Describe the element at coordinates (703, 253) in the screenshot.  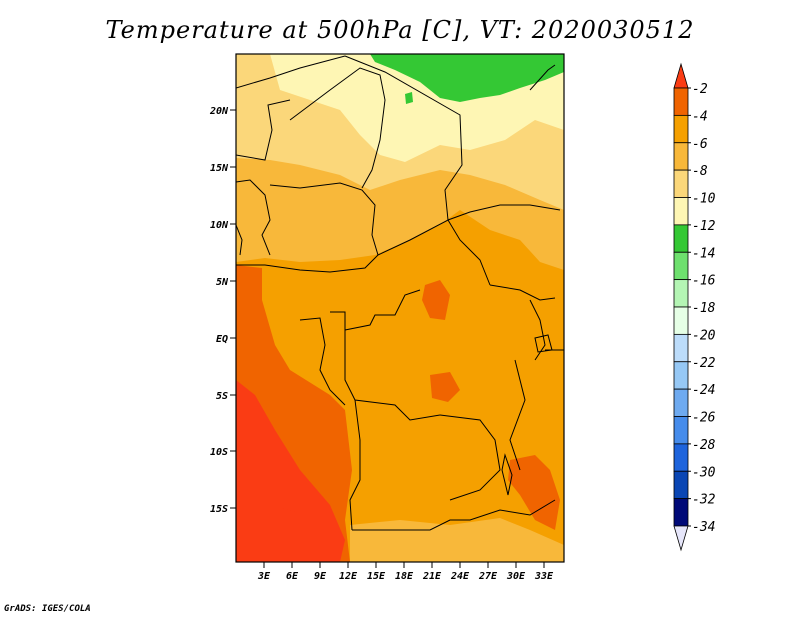
I see `colorbar-label: -14` at that location.